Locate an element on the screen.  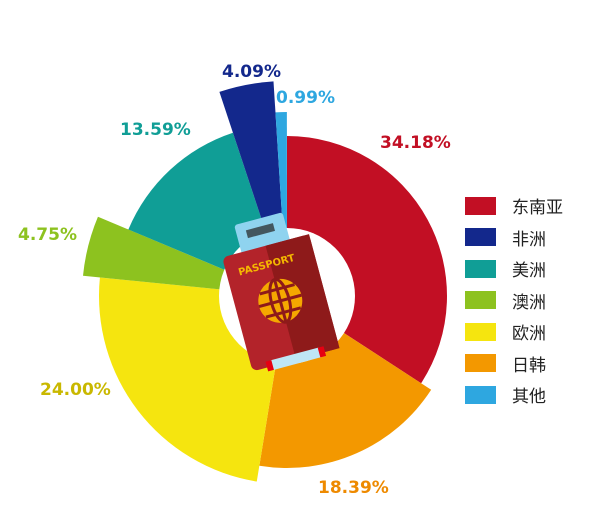
legend-item: 东南亚 is located at coordinates (514, 206).